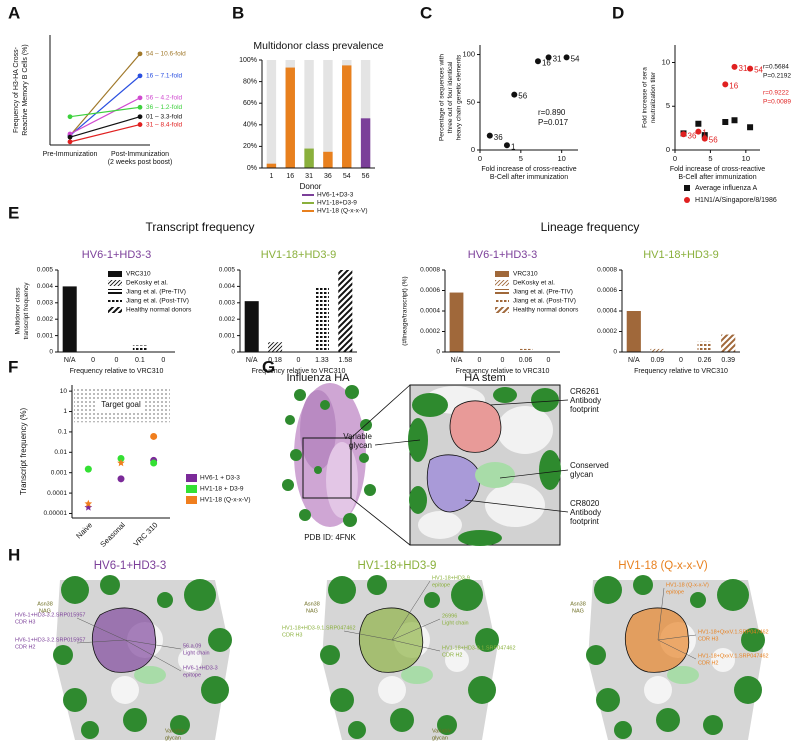 This screenshot has height=746, width=800. What do you see at coordinates (116, 255) in the screenshot?
I see `chart-title: HV6-1+HD3-3` at bounding box center [116, 255].